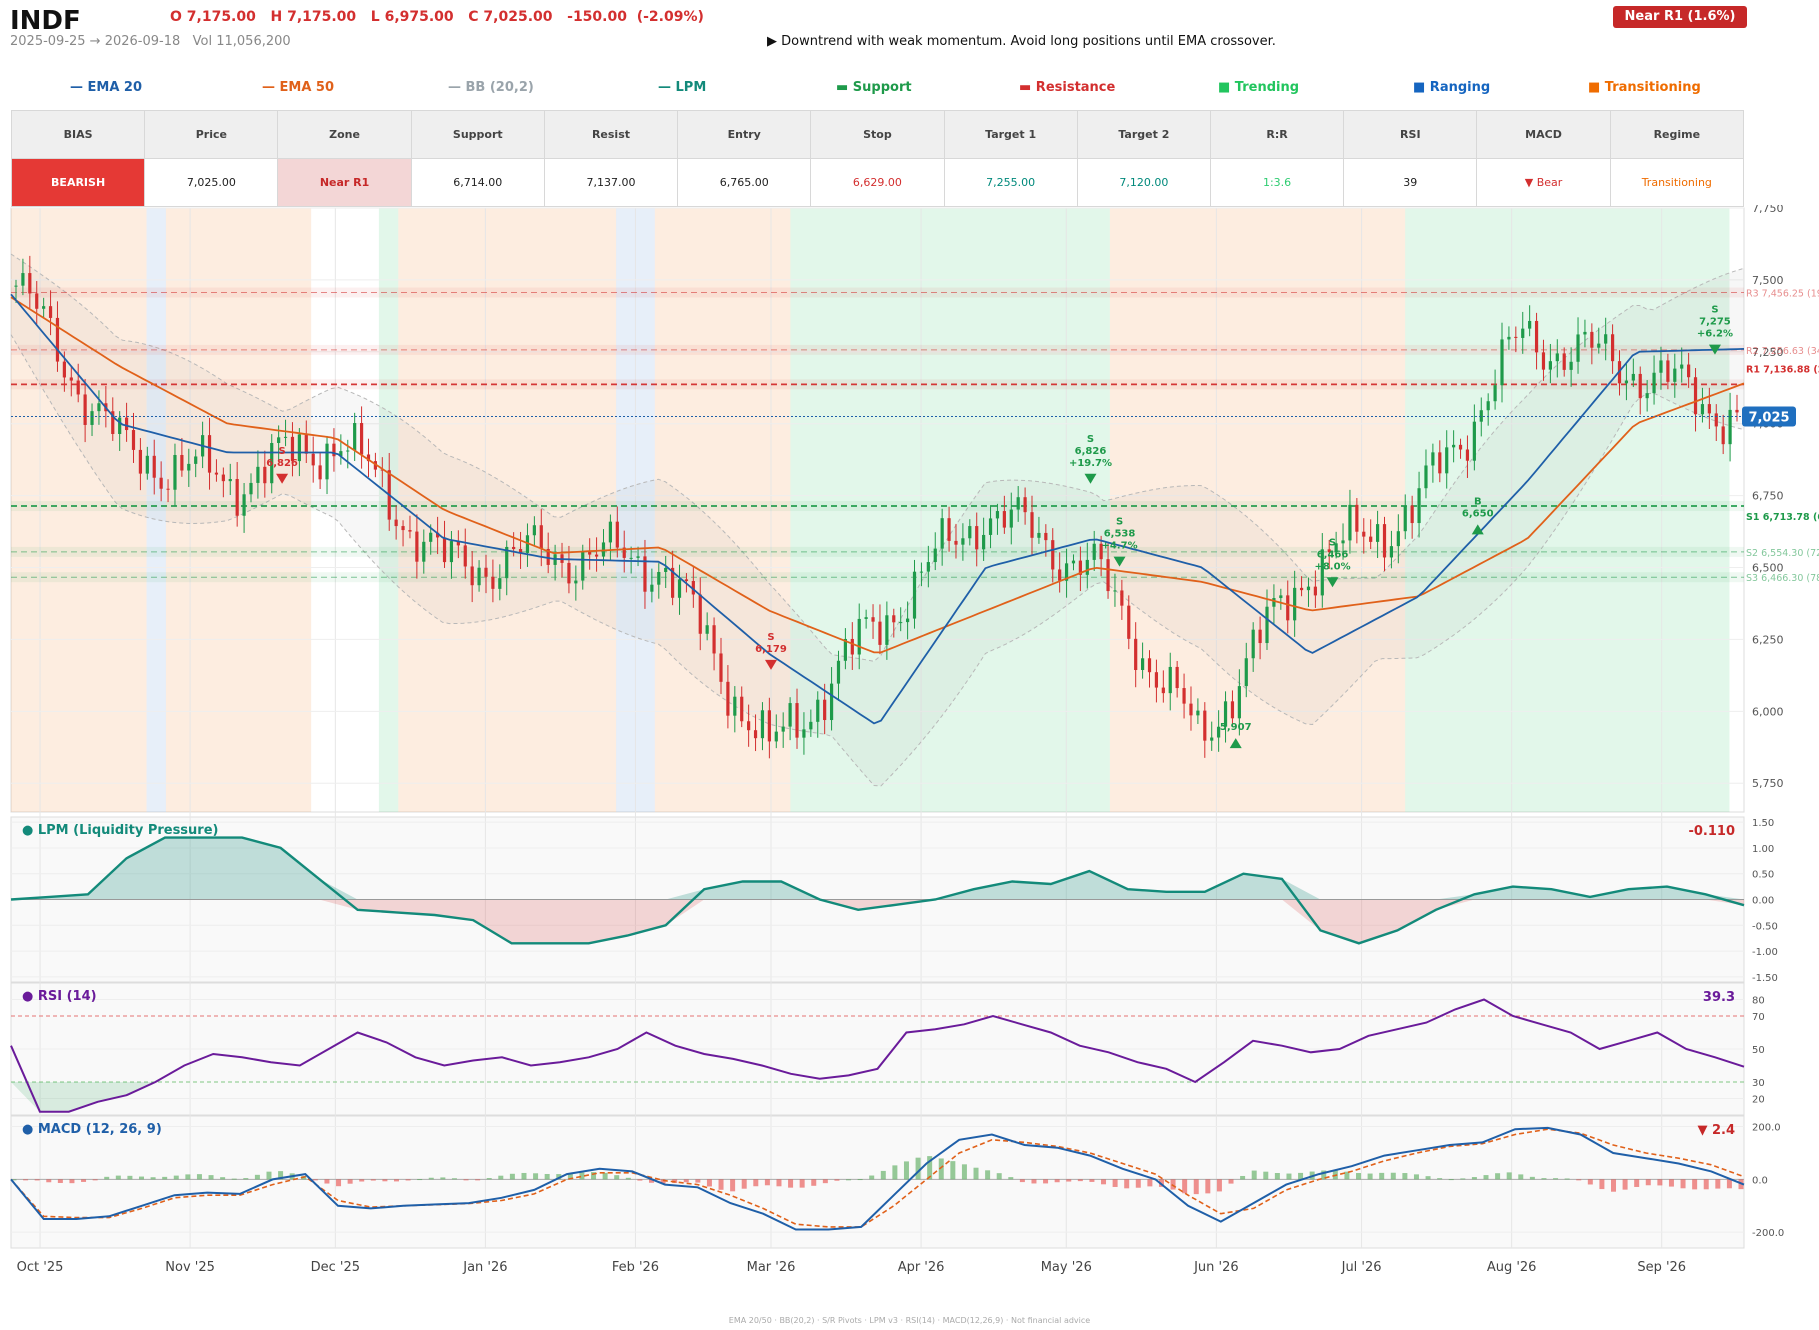 This screenshot has height=1330, width=1819. What do you see at coordinates (1010, 134) in the screenshot?
I see `col-target1: Target 1` at bounding box center [1010, 134].